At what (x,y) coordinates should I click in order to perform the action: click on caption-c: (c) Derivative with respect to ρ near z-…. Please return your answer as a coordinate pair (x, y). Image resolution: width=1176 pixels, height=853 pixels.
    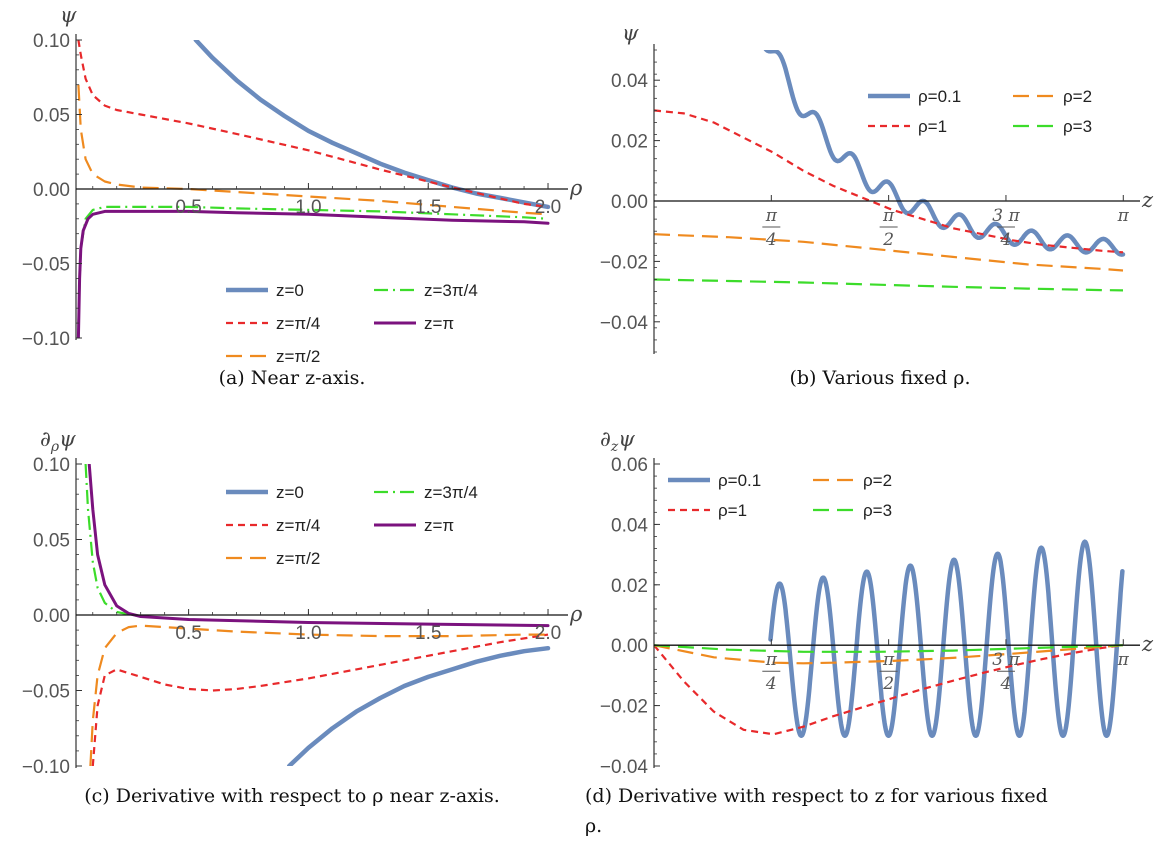
    Looking at the image, I should click on (292, 796).